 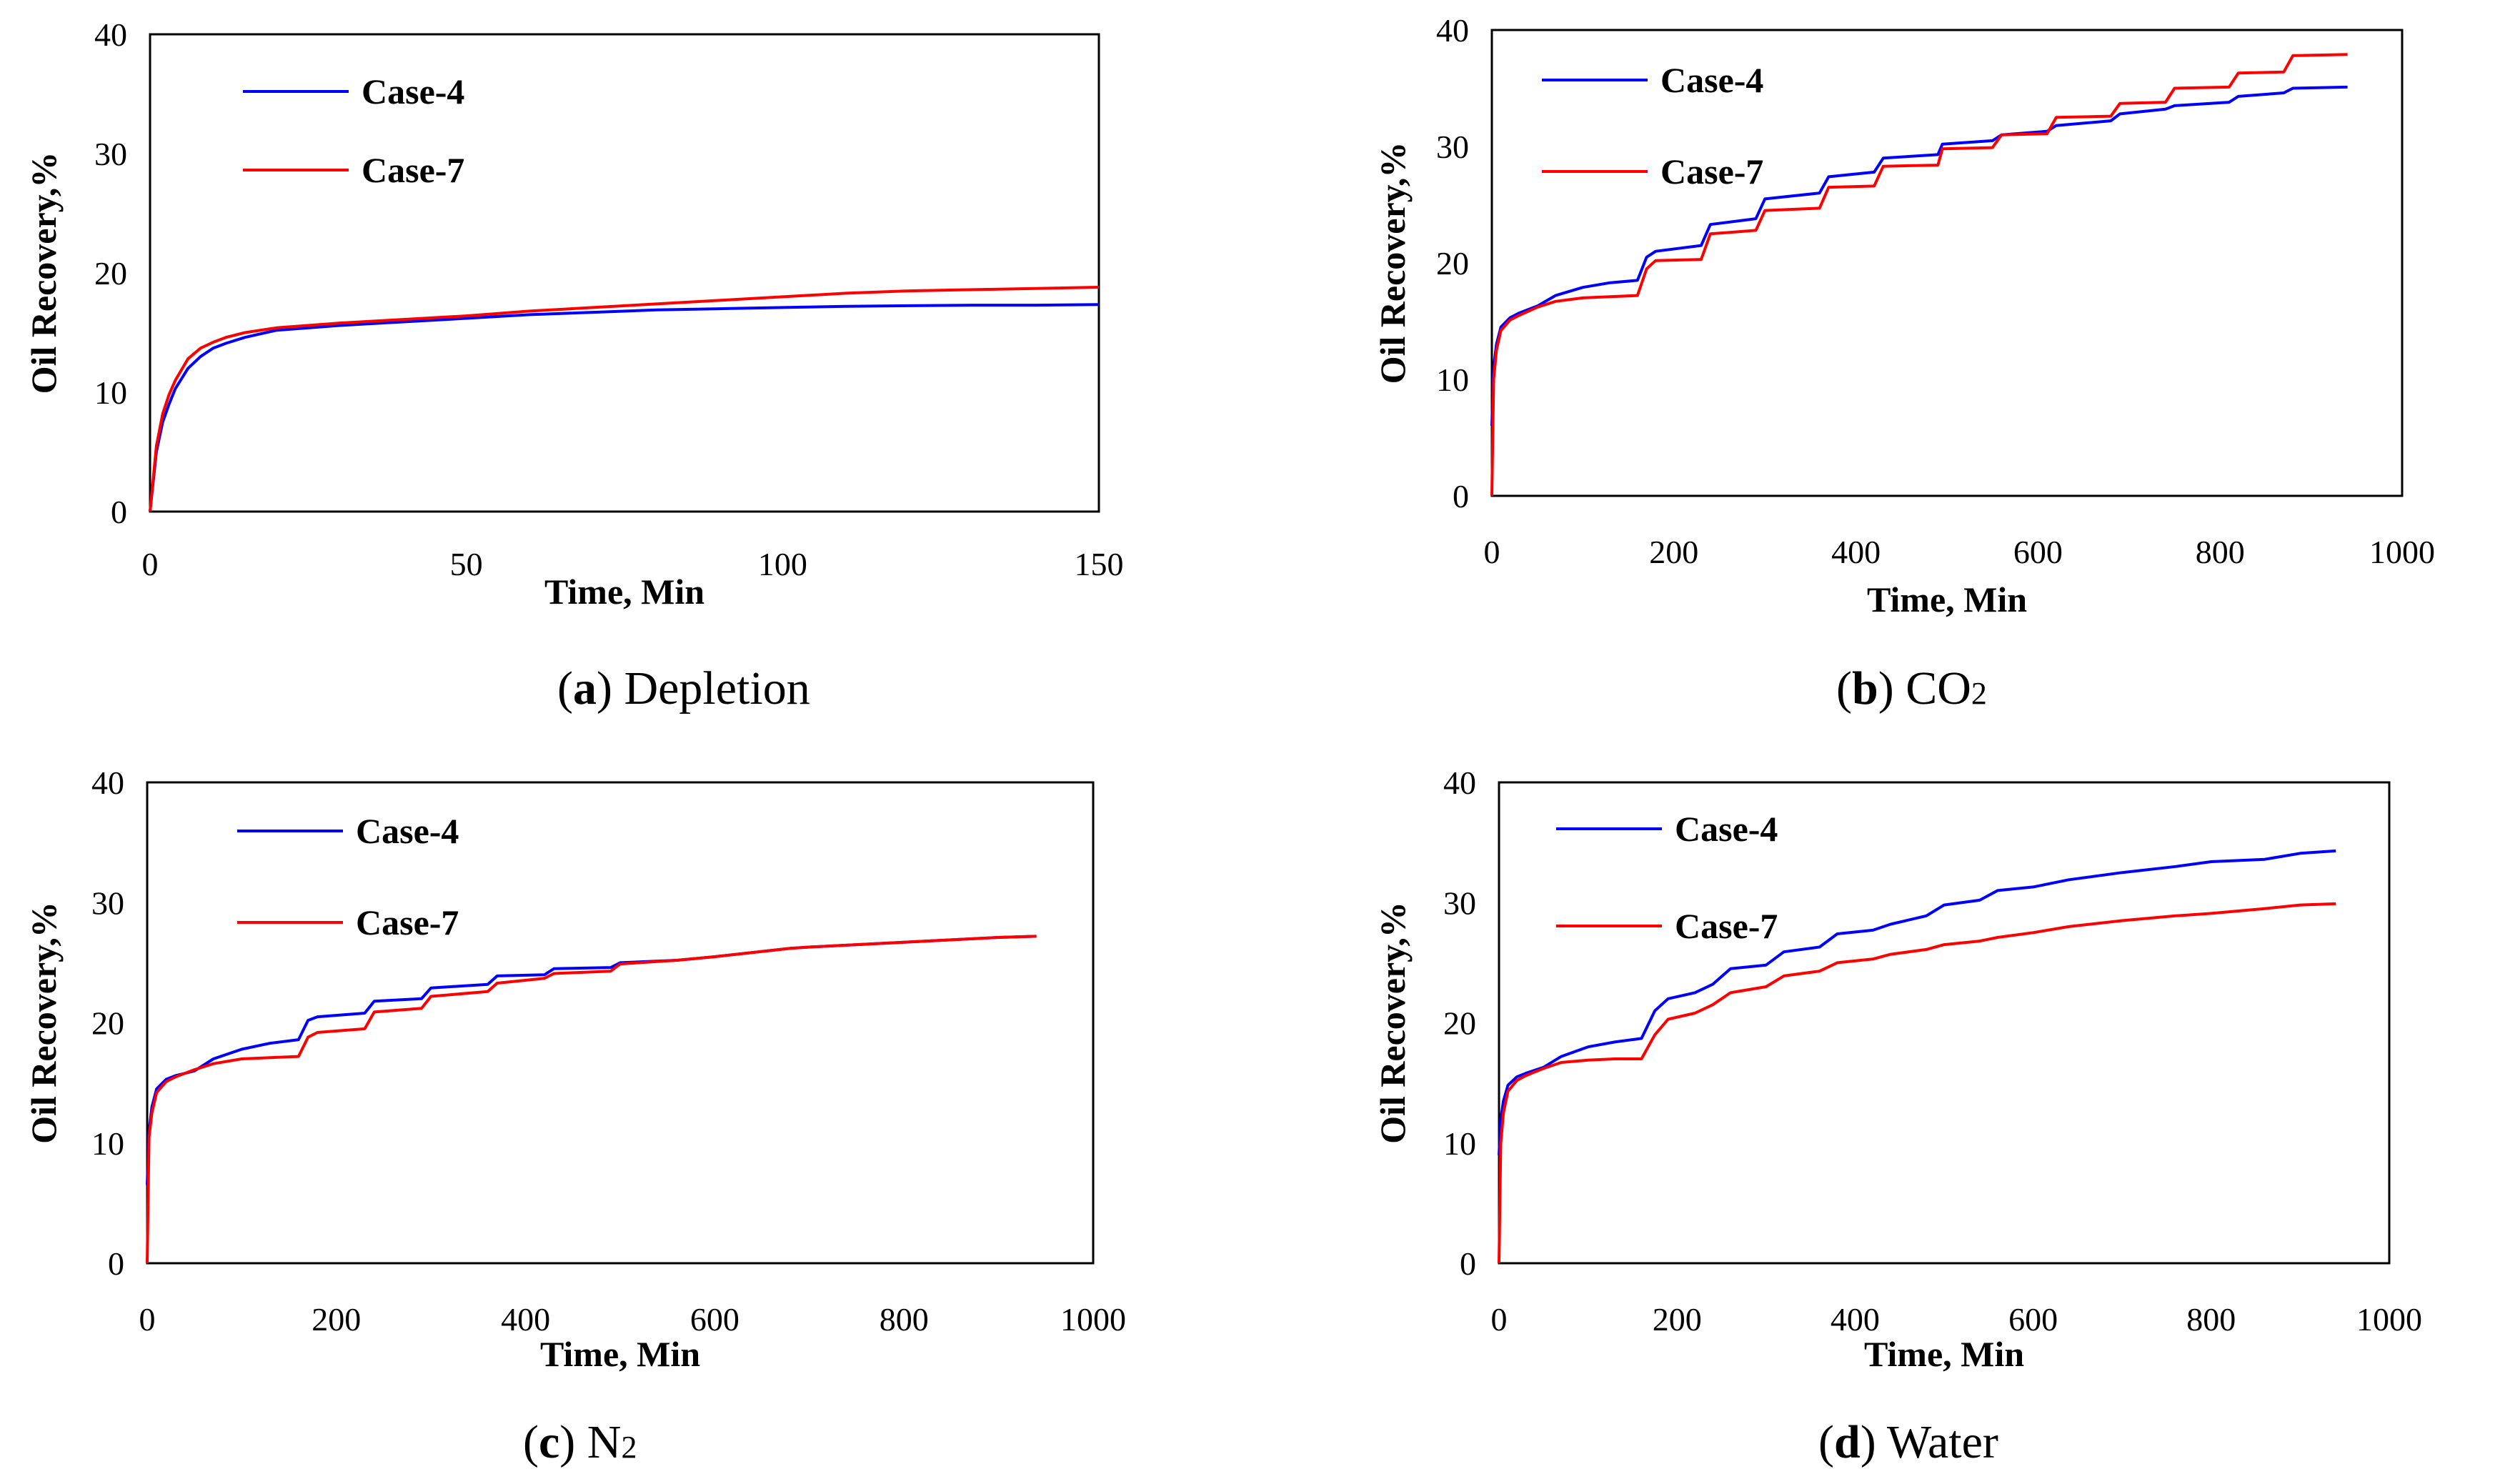 What do you see at coordinates (525, 1320) in the screenshot?
I see `x-tick-label-c-2: 400` at bounding box center [525, 1320].